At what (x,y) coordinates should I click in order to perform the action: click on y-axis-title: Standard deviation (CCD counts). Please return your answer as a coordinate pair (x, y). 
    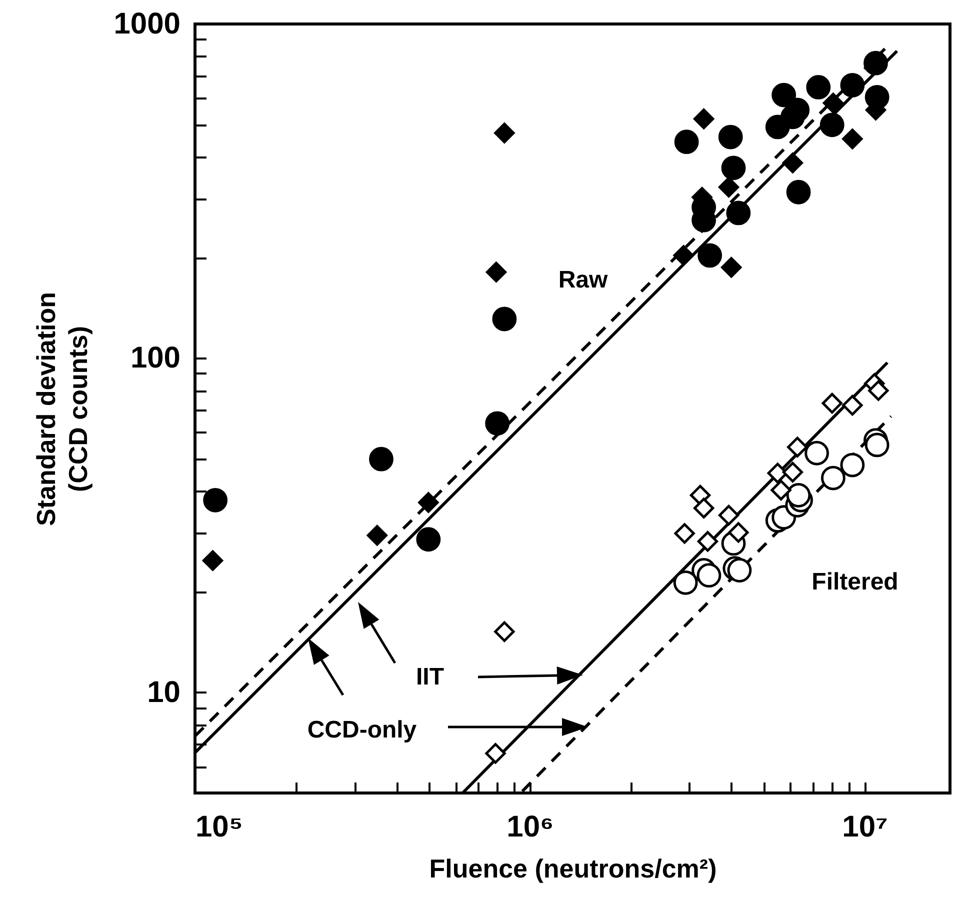
    Looking at the image, I should click on (61, 409).